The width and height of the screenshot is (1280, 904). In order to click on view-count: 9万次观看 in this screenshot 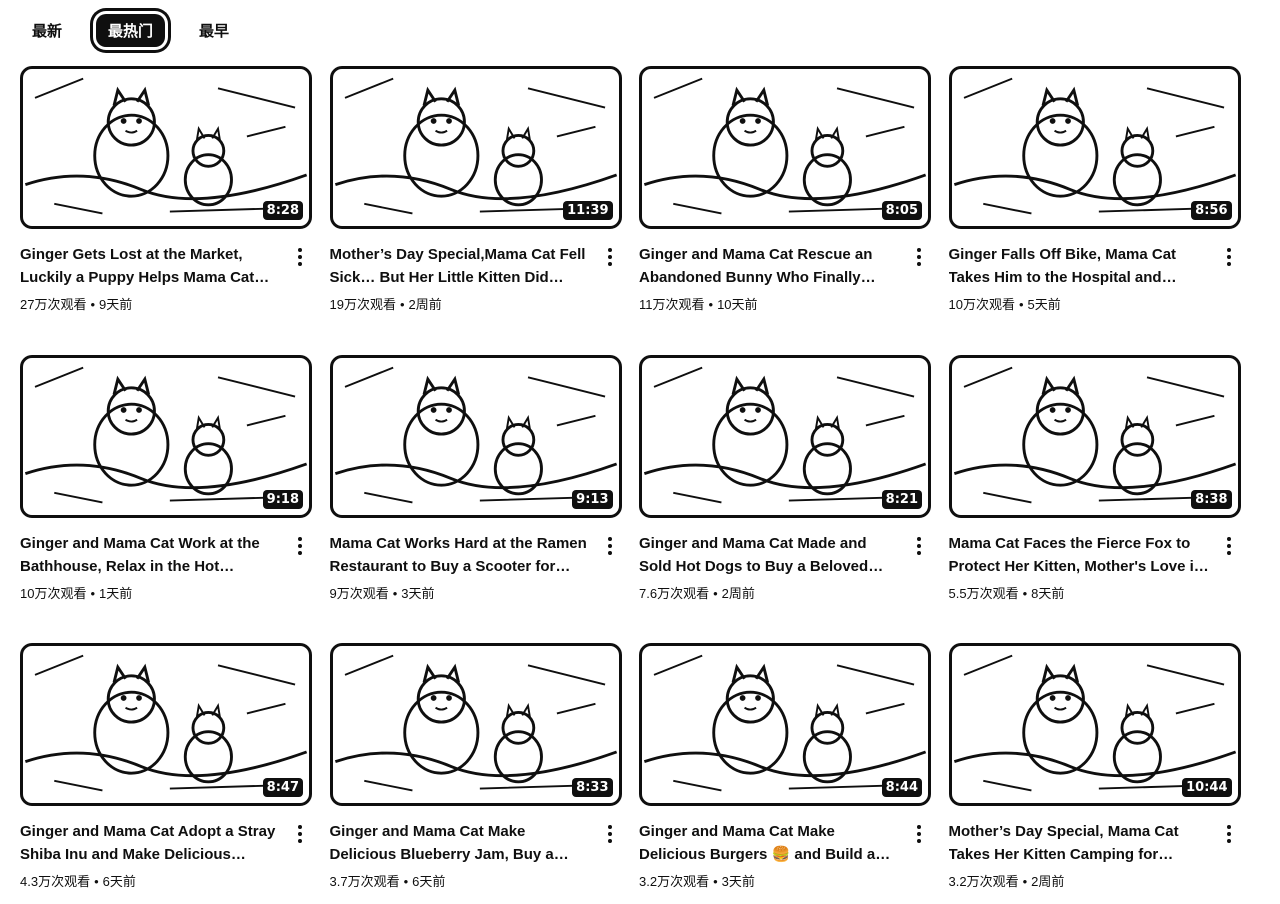, I will do `click(359, 593)`.